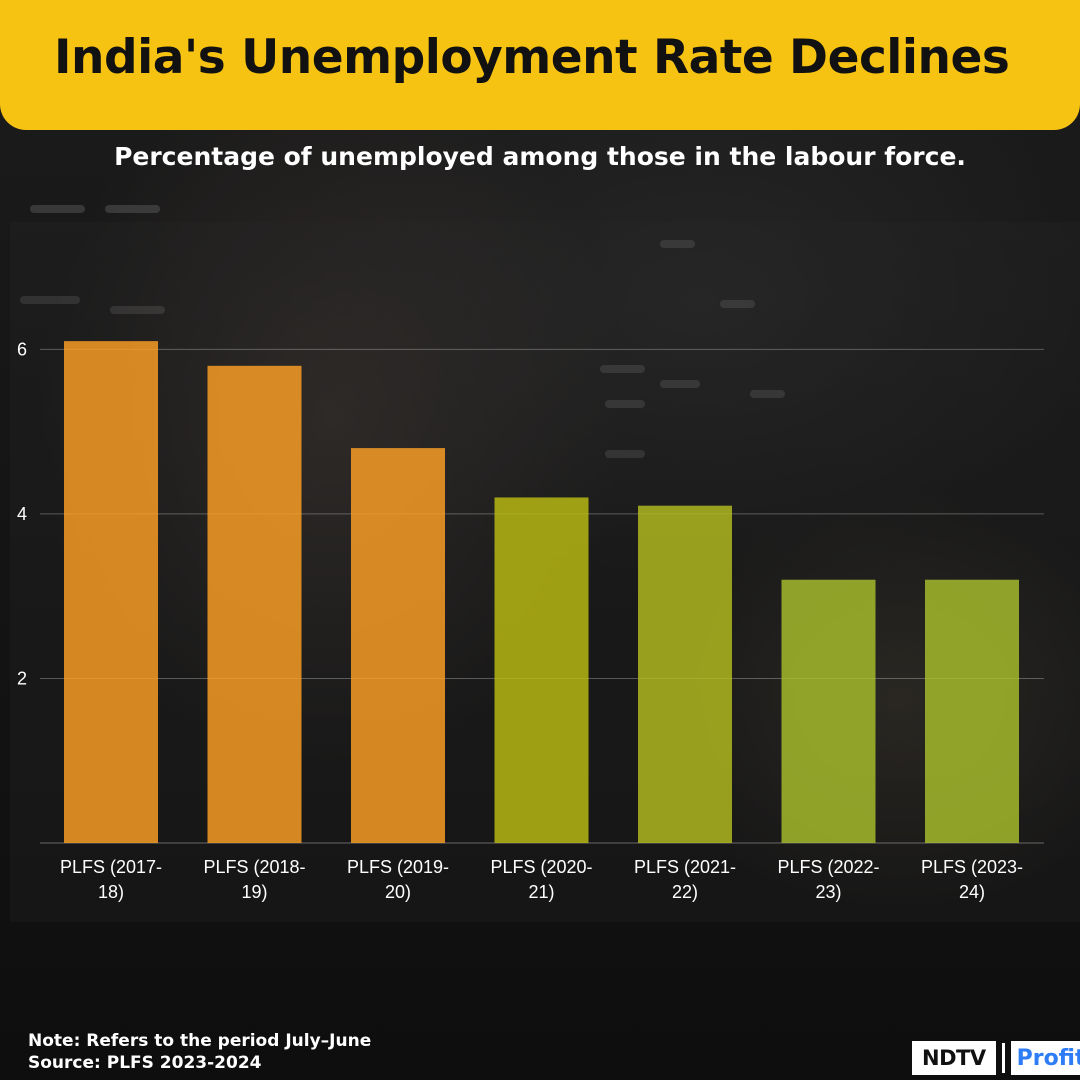 The width and height of the screenshot is (1080, 1080). I want to click on note-text: Note: Refers to the period July–June, so click(200, 1041).